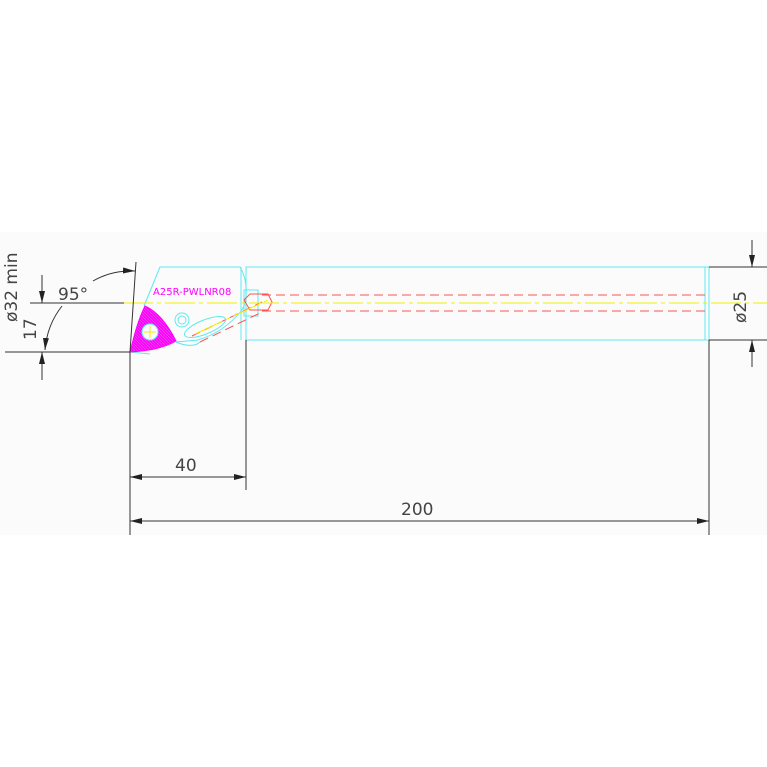  Describe the element at coordinates (445, 317) in the screenshot. I see `centerline` at that location.